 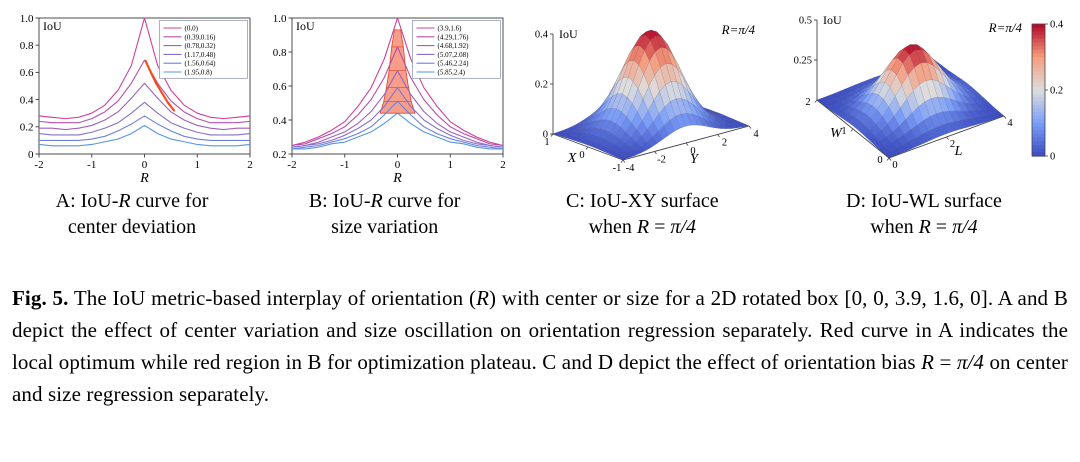 What do you see at coordinates (958, 151) in the screenshot?
I see `svg-text: L` at bounding box center [958, 151].